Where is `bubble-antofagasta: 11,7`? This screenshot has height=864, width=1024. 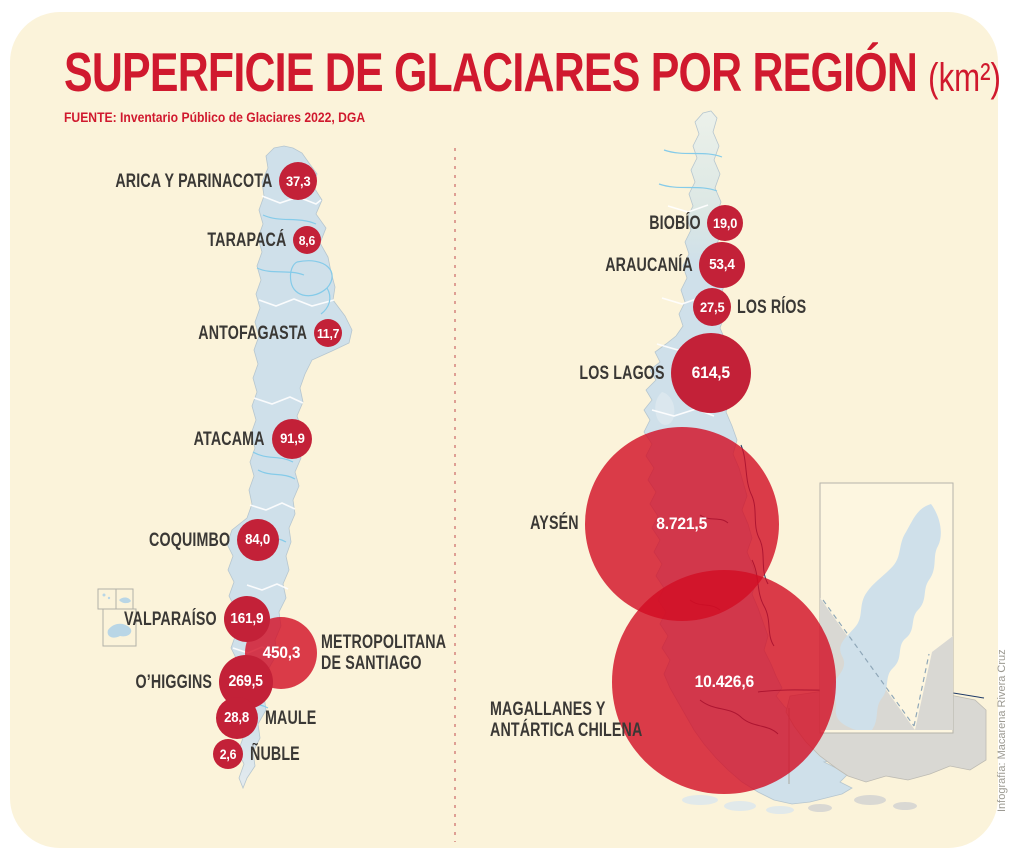
bubble-antofagasta: 11,7 is located at coordinates (328, 333).